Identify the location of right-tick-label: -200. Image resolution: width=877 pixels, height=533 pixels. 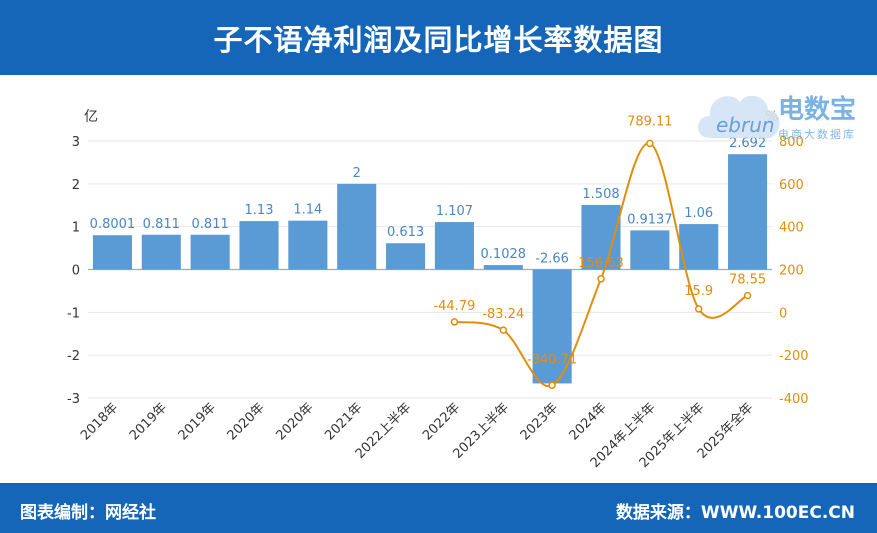
(794, 356).